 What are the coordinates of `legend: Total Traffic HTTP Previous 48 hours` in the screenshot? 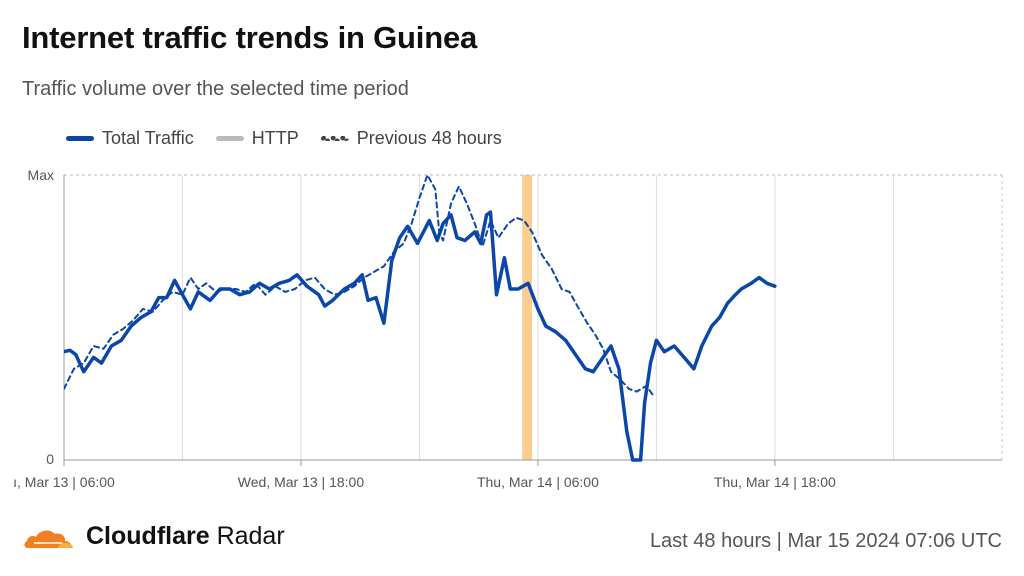 It's located at (284, 138).